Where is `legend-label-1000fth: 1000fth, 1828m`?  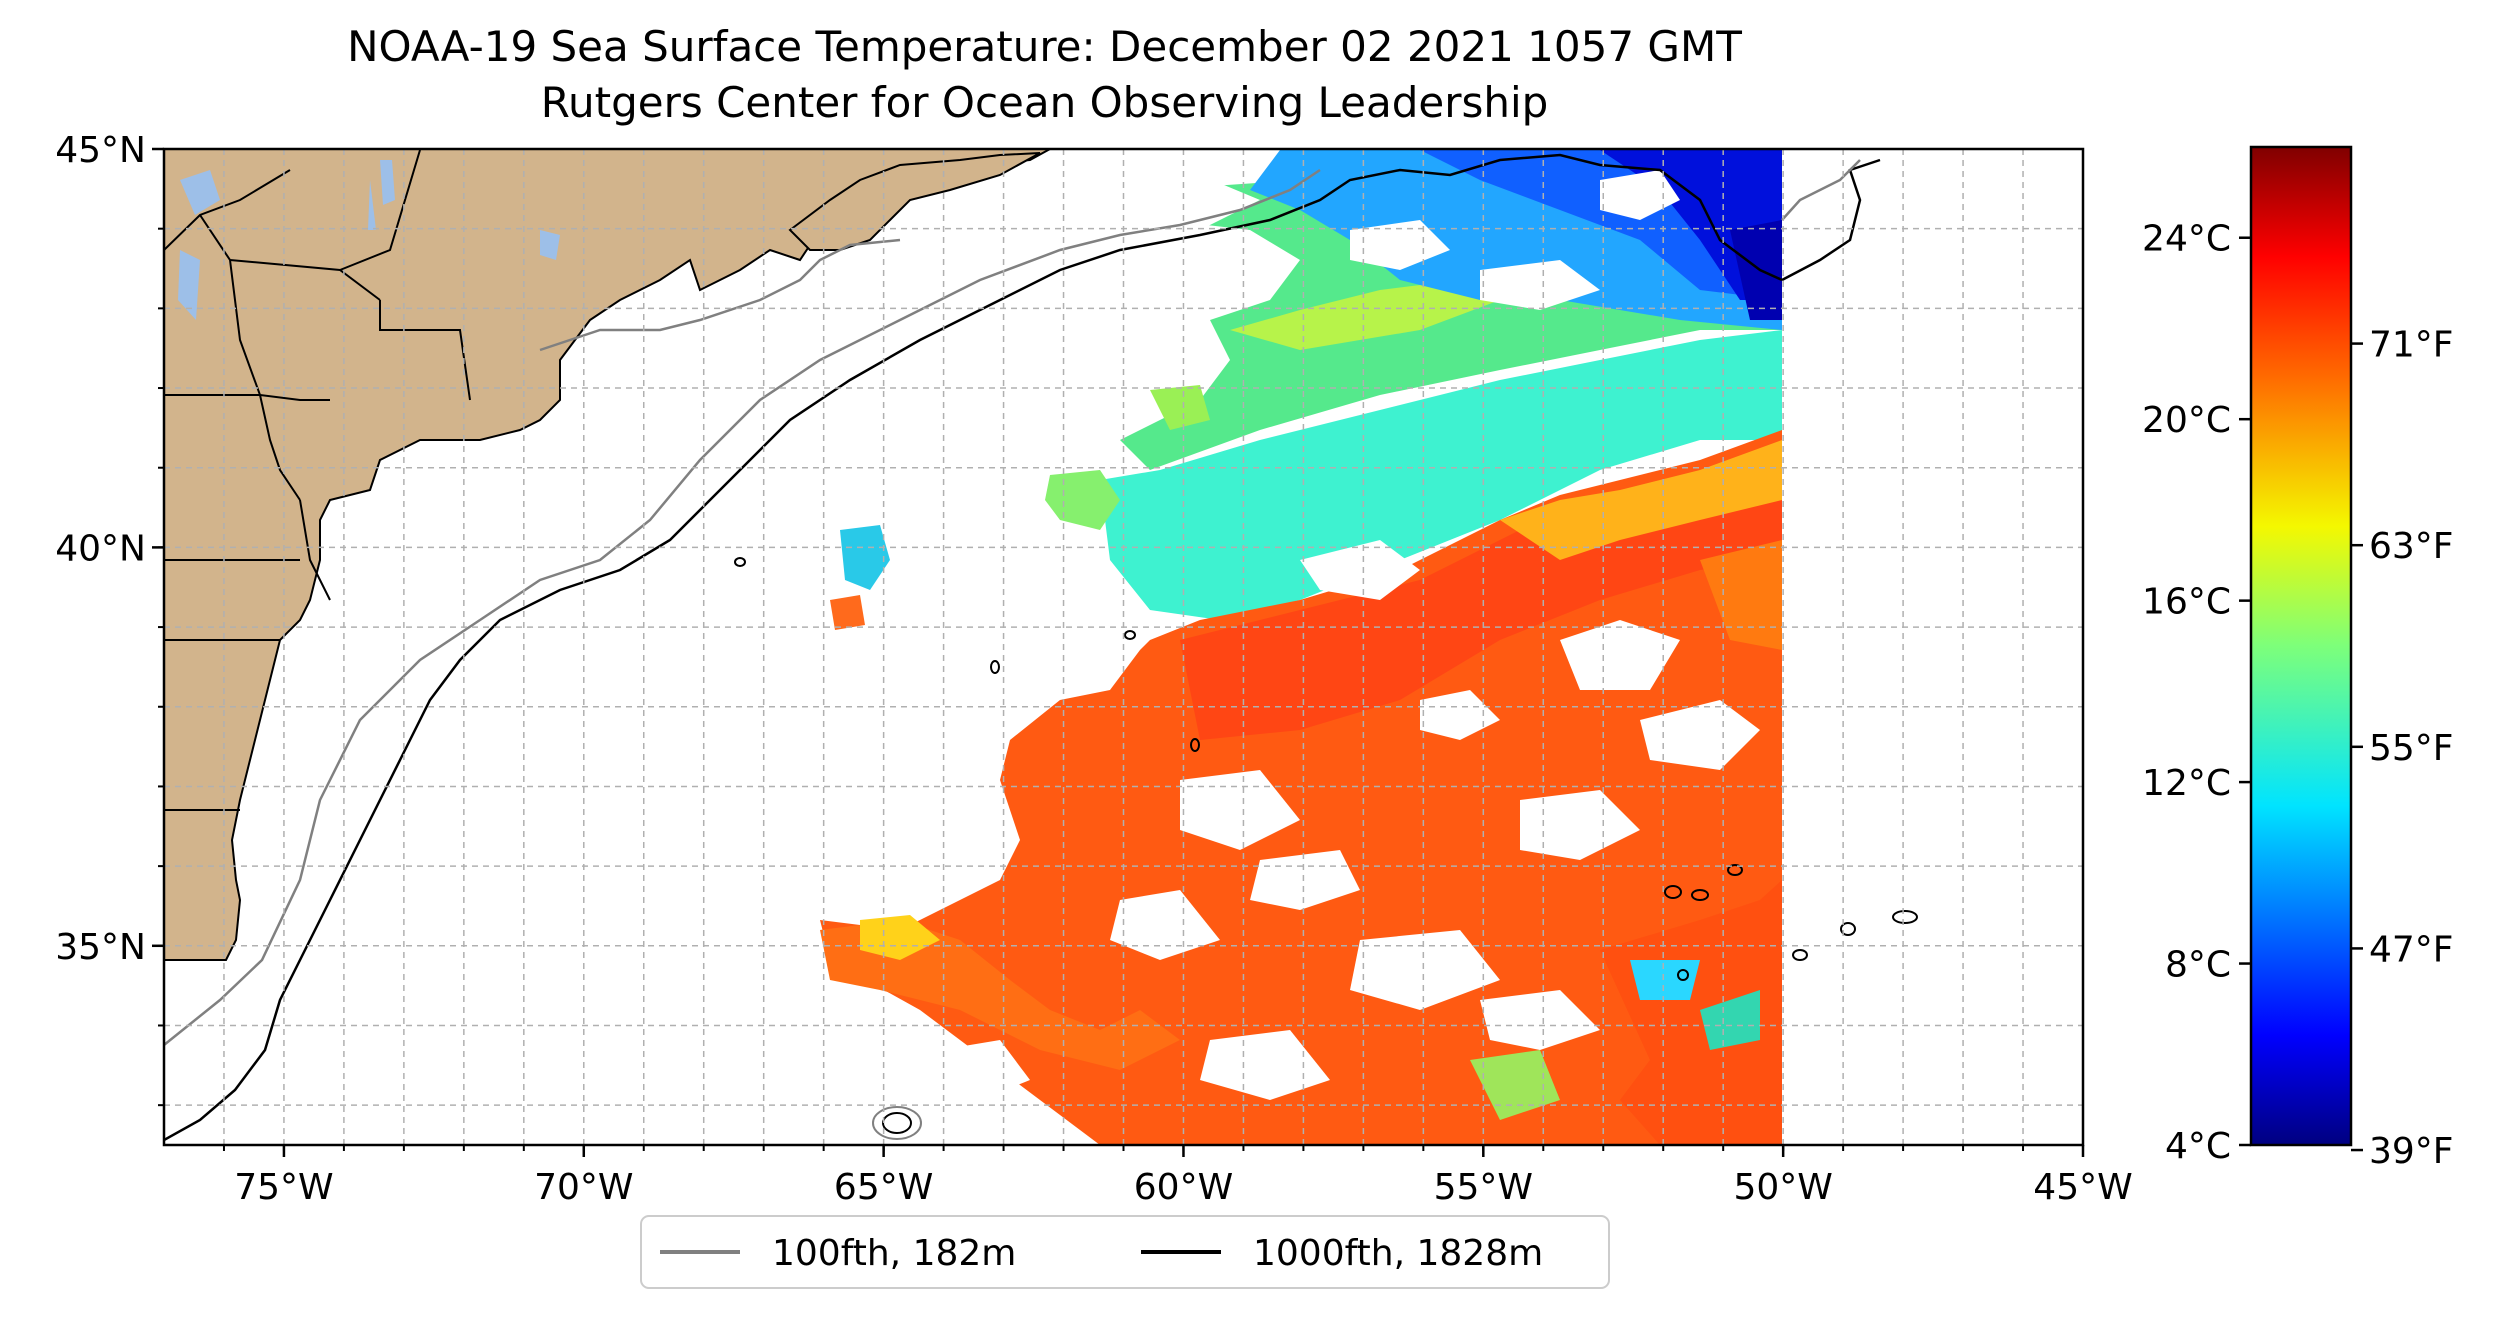 legend-label-1000fth: 1000fth, 1828m is located at coordinates (1398, 1253).